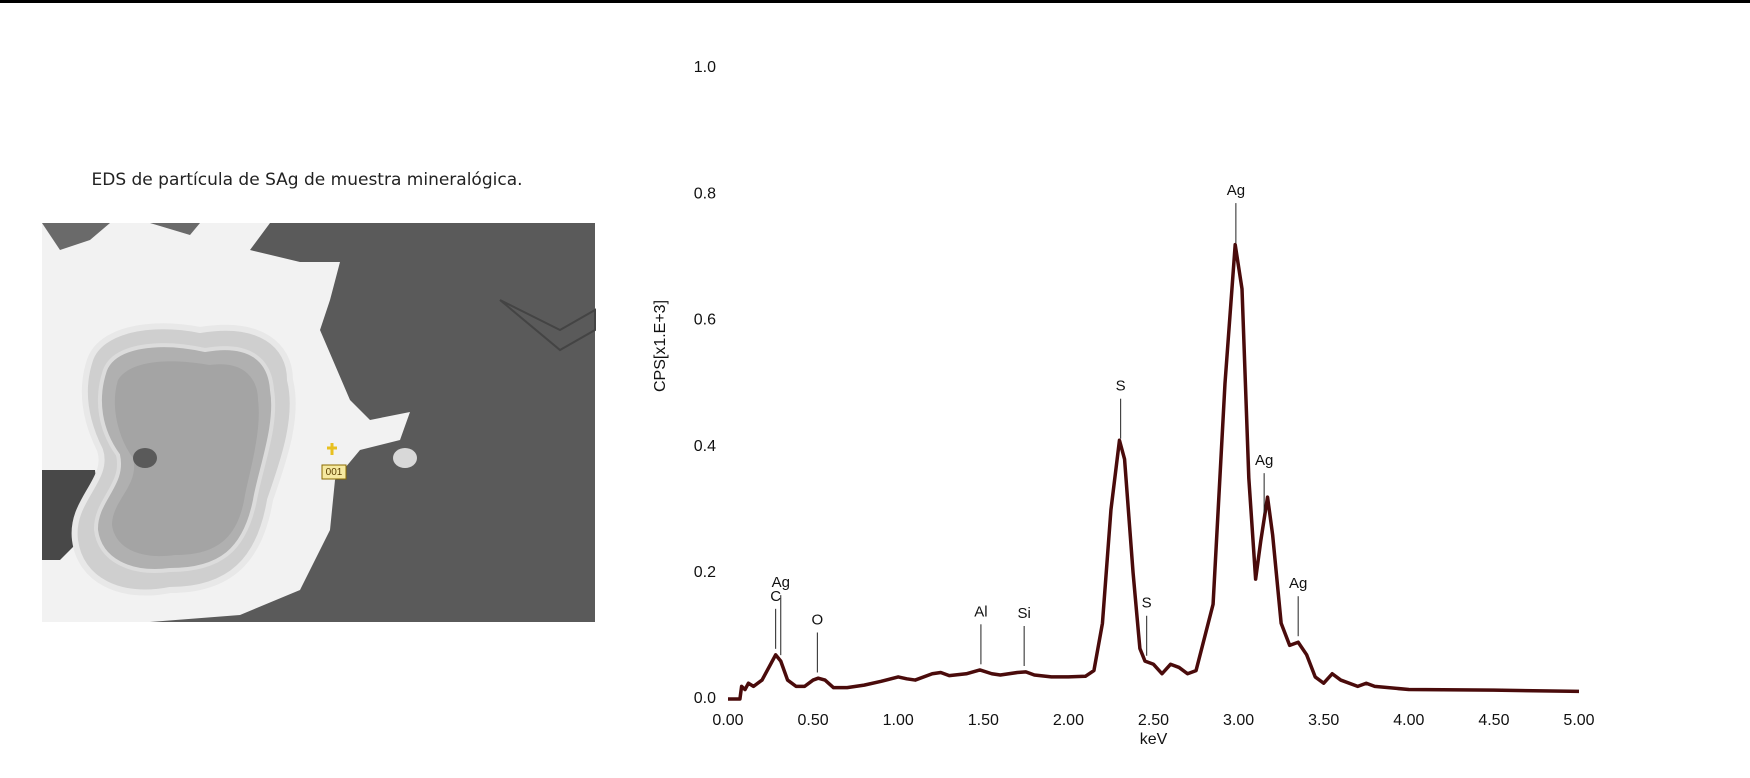  Describe the element at coordinates (705, 572) in the screenshot. I see `y-tick-label: 0.2` at that location.